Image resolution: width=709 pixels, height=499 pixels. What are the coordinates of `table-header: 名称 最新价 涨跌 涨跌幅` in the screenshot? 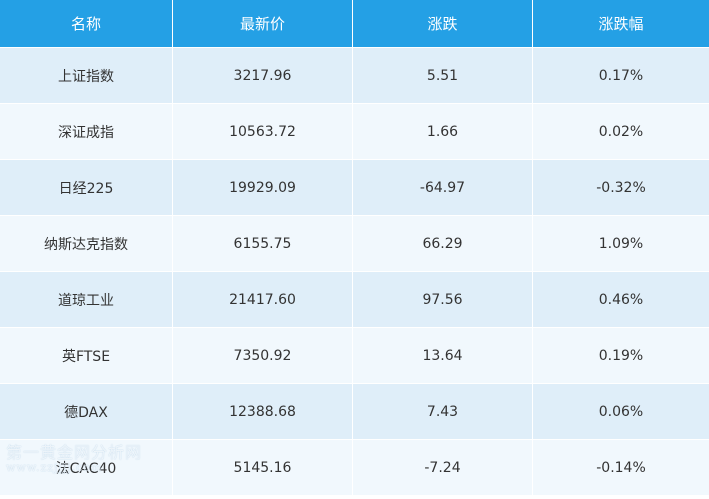 It's located at (354, 24).